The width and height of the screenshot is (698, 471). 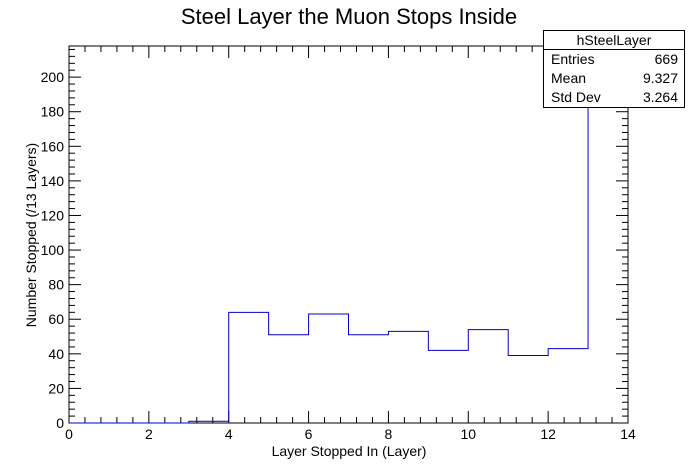 What do you see at coordinates (149, 434) in the screenshot?
I see `x-tick-label: 2` at bounding box center [149, 434].